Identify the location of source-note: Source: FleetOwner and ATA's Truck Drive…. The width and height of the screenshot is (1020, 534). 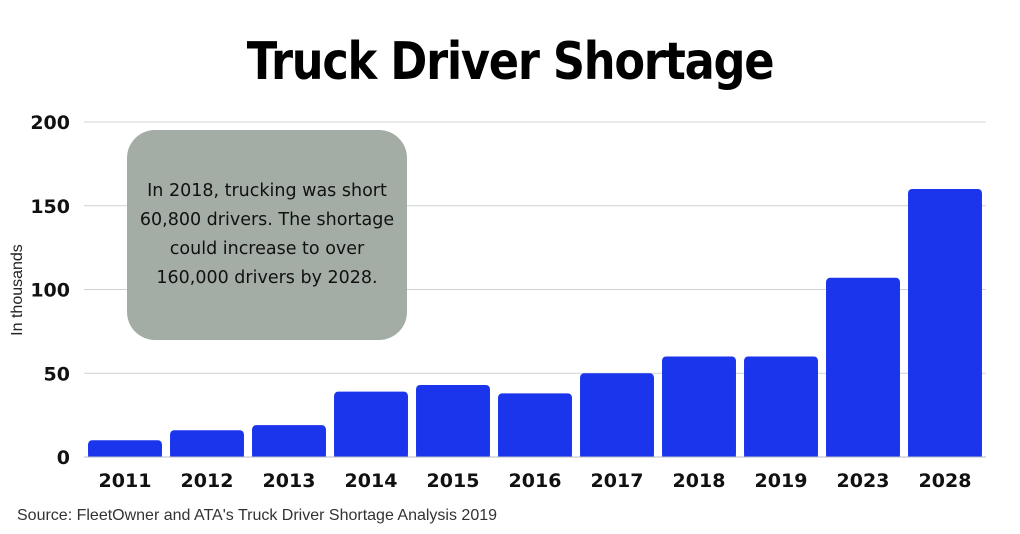
(257, 515).